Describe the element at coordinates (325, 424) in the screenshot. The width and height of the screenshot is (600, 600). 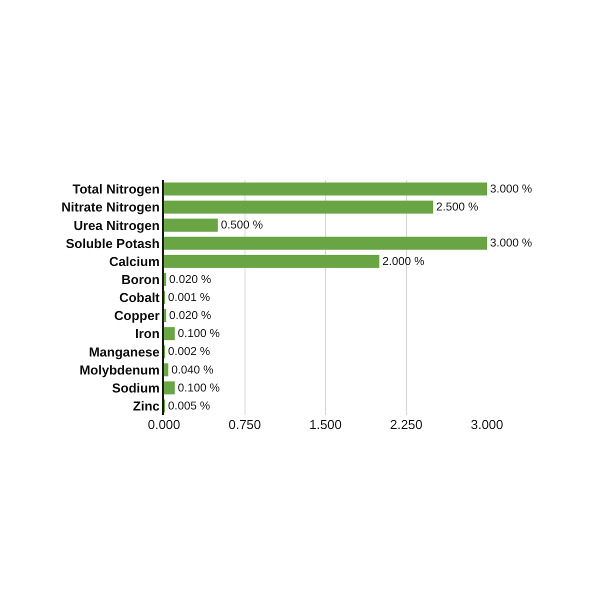
I see `x-tick-label: 1.500` at that location.